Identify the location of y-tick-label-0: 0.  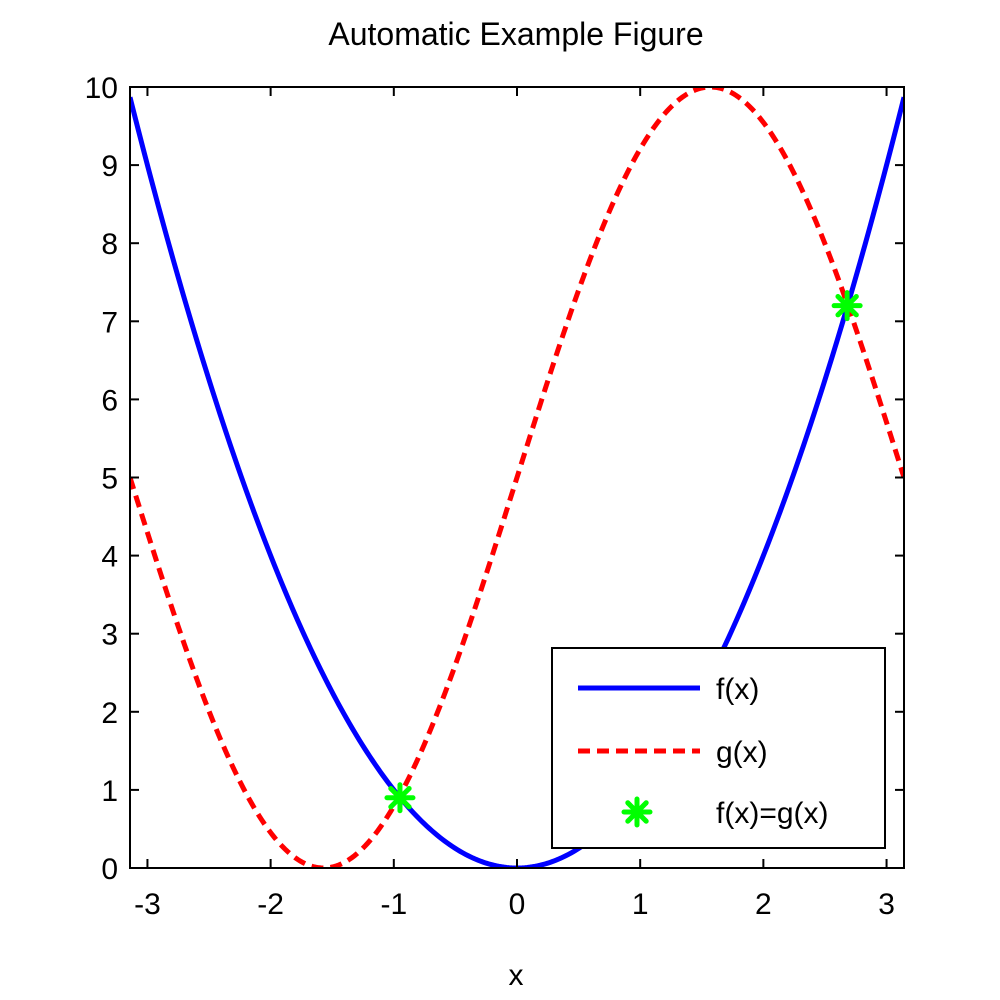
(109, 869).